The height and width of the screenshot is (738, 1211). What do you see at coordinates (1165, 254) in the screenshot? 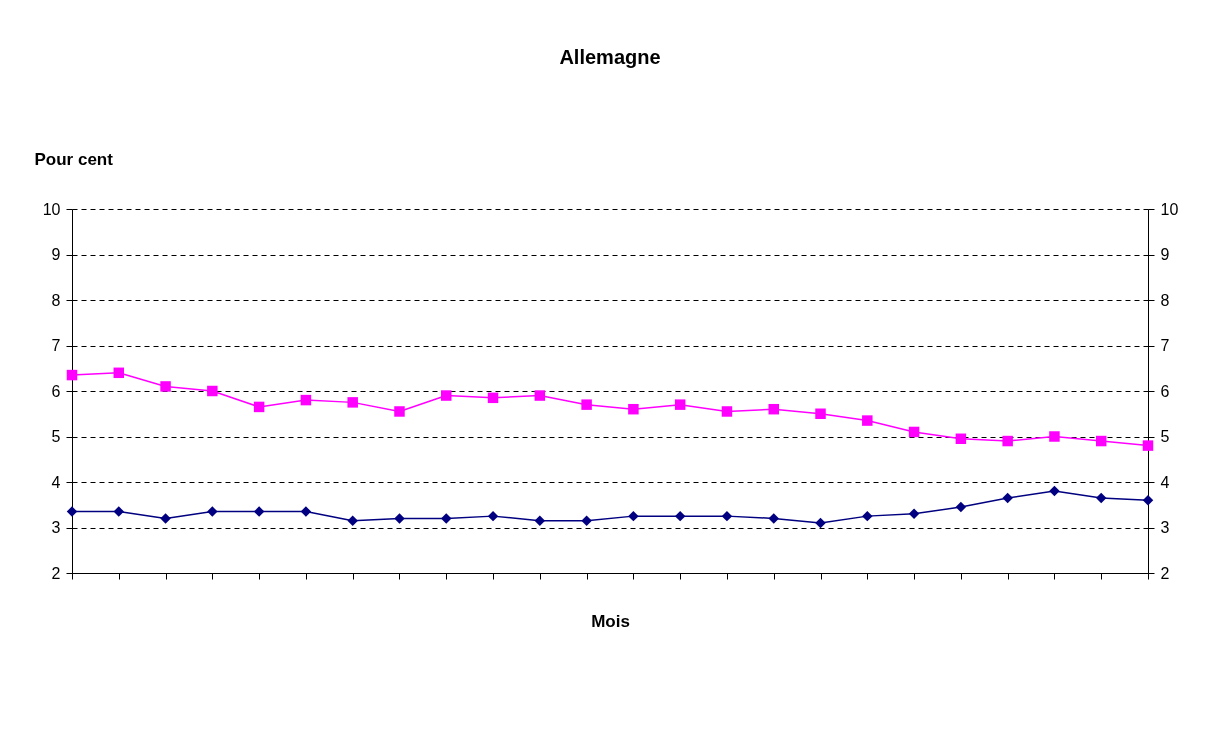
I see `y2-tick-label: 9` at bounding box center [1165, 254].